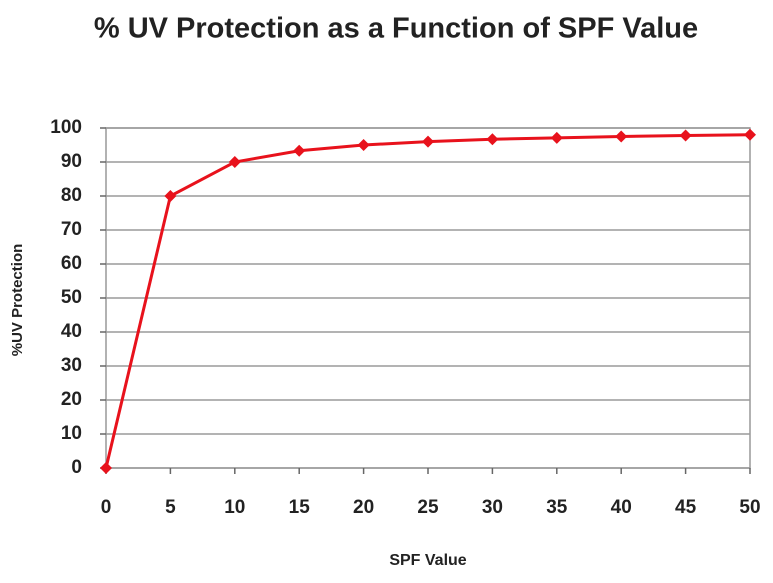 This screenshot has width=773, height=583. Describe the element at coordinates (17, 300) in the screenshot. I see `y-axis-label: %UV Protection` at that location.